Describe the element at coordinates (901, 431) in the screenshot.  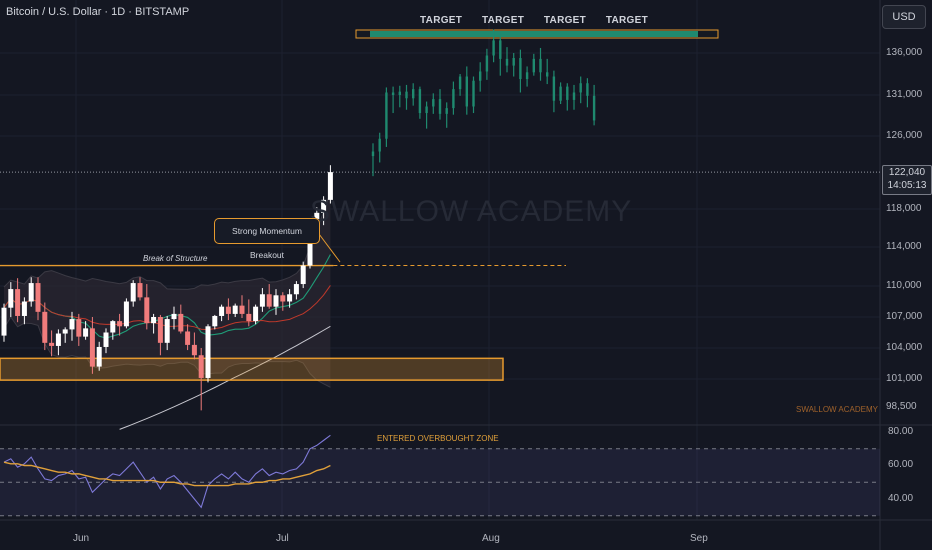
I see `rsi-axis-label: 80.00` at that location.